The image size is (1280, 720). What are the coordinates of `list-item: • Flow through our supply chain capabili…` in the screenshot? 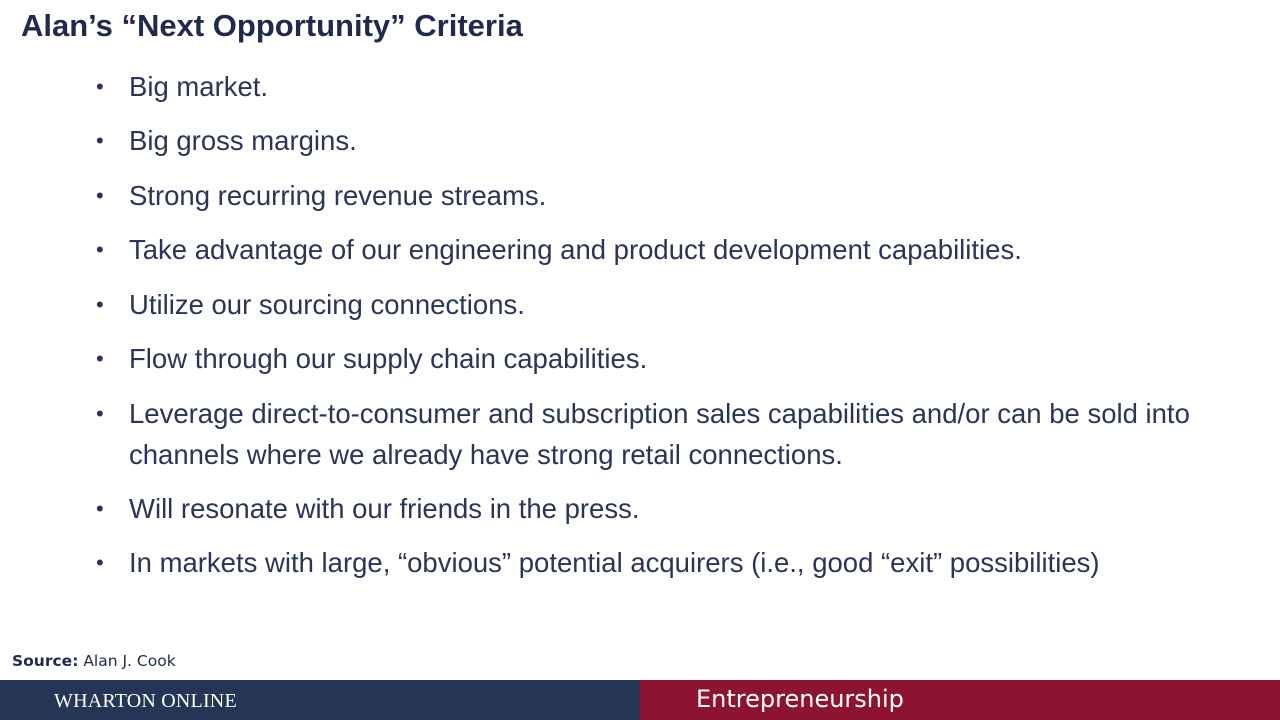 It's located at (681, 358).